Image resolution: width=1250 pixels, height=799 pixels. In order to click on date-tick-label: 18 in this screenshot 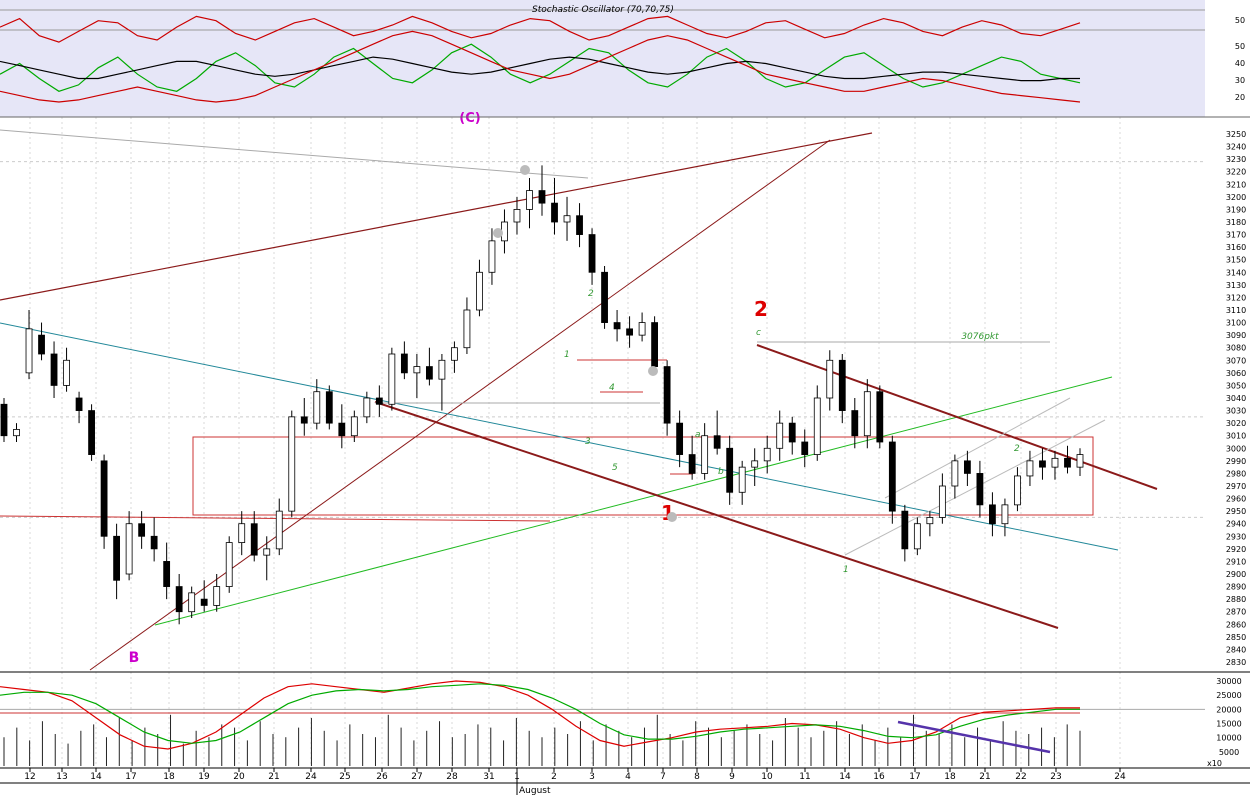, I will do `click(950, 777)`.